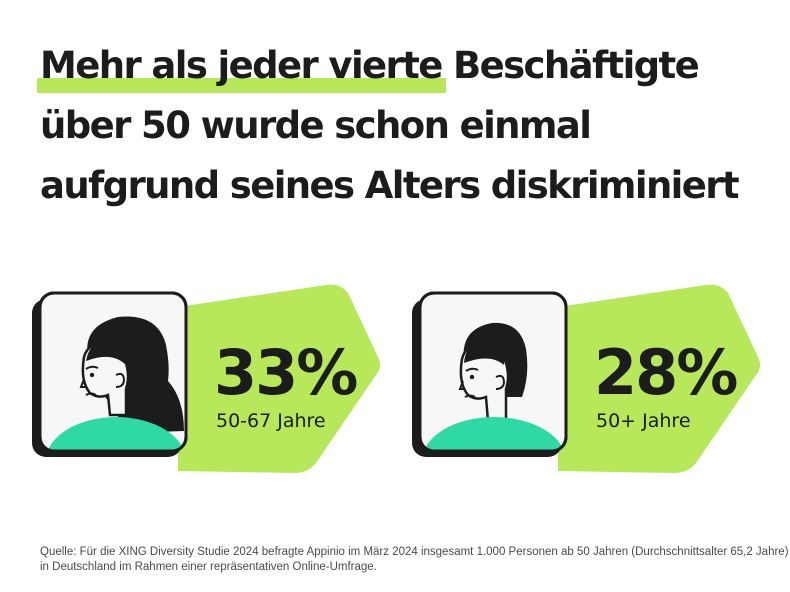  I want to click on stat-card-2-illustration, so click(586, 378).